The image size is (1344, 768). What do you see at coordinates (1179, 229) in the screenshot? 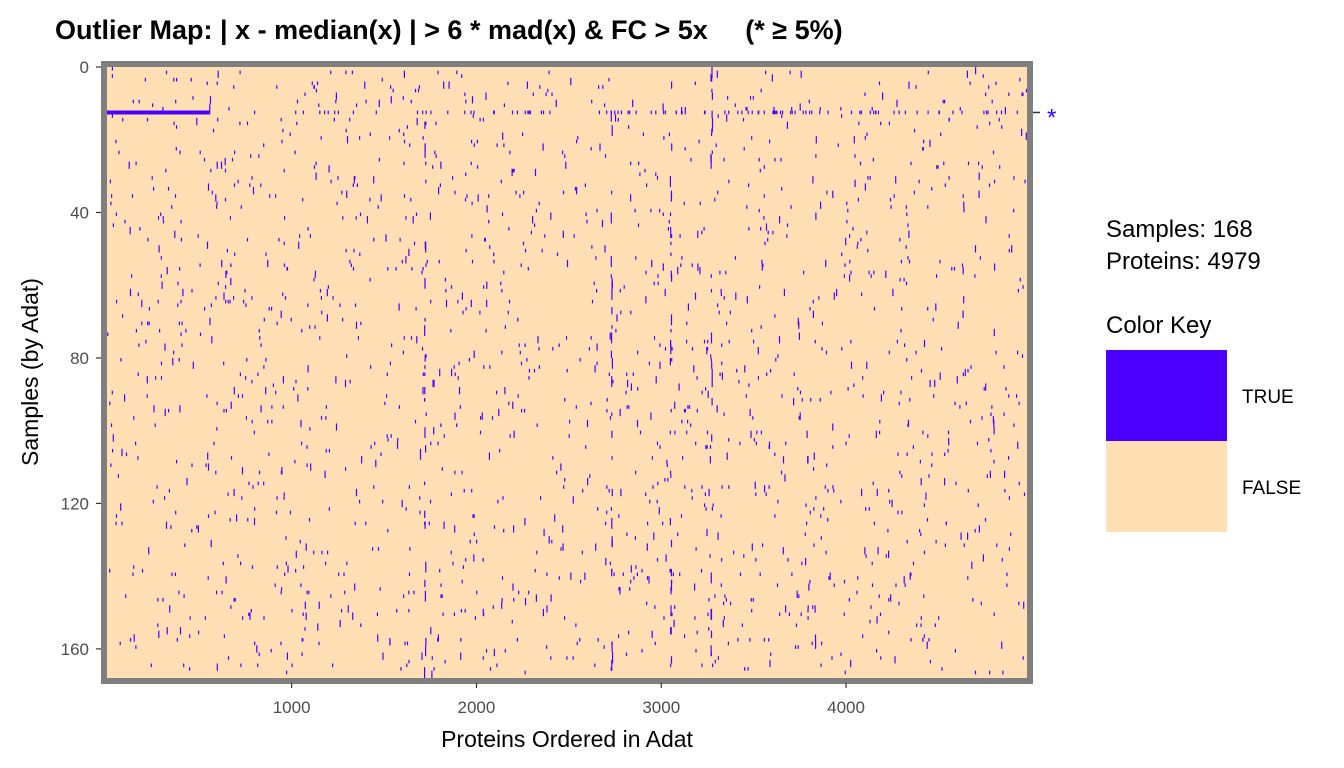
I see `samples-count-label: Samples: 168` at bounding box center [1179, 229].